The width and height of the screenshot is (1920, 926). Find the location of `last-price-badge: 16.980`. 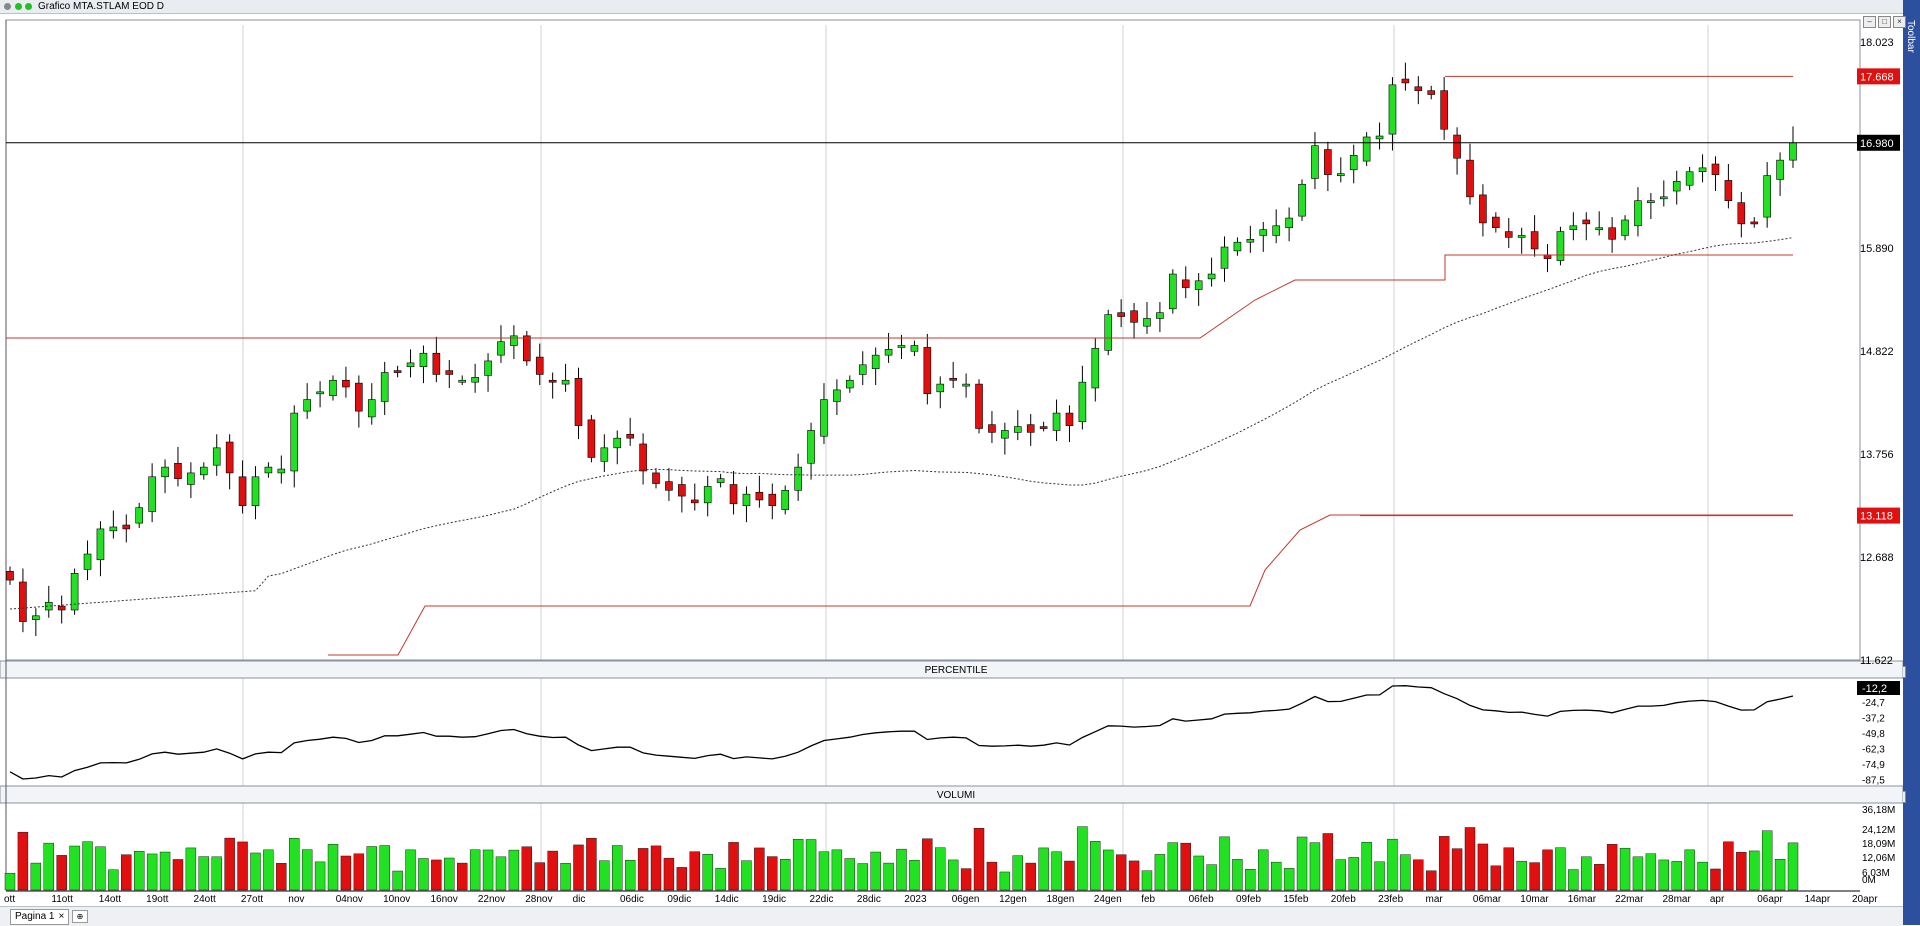

last-price-badge: 16.980 is located at coordinates (1877, 144).